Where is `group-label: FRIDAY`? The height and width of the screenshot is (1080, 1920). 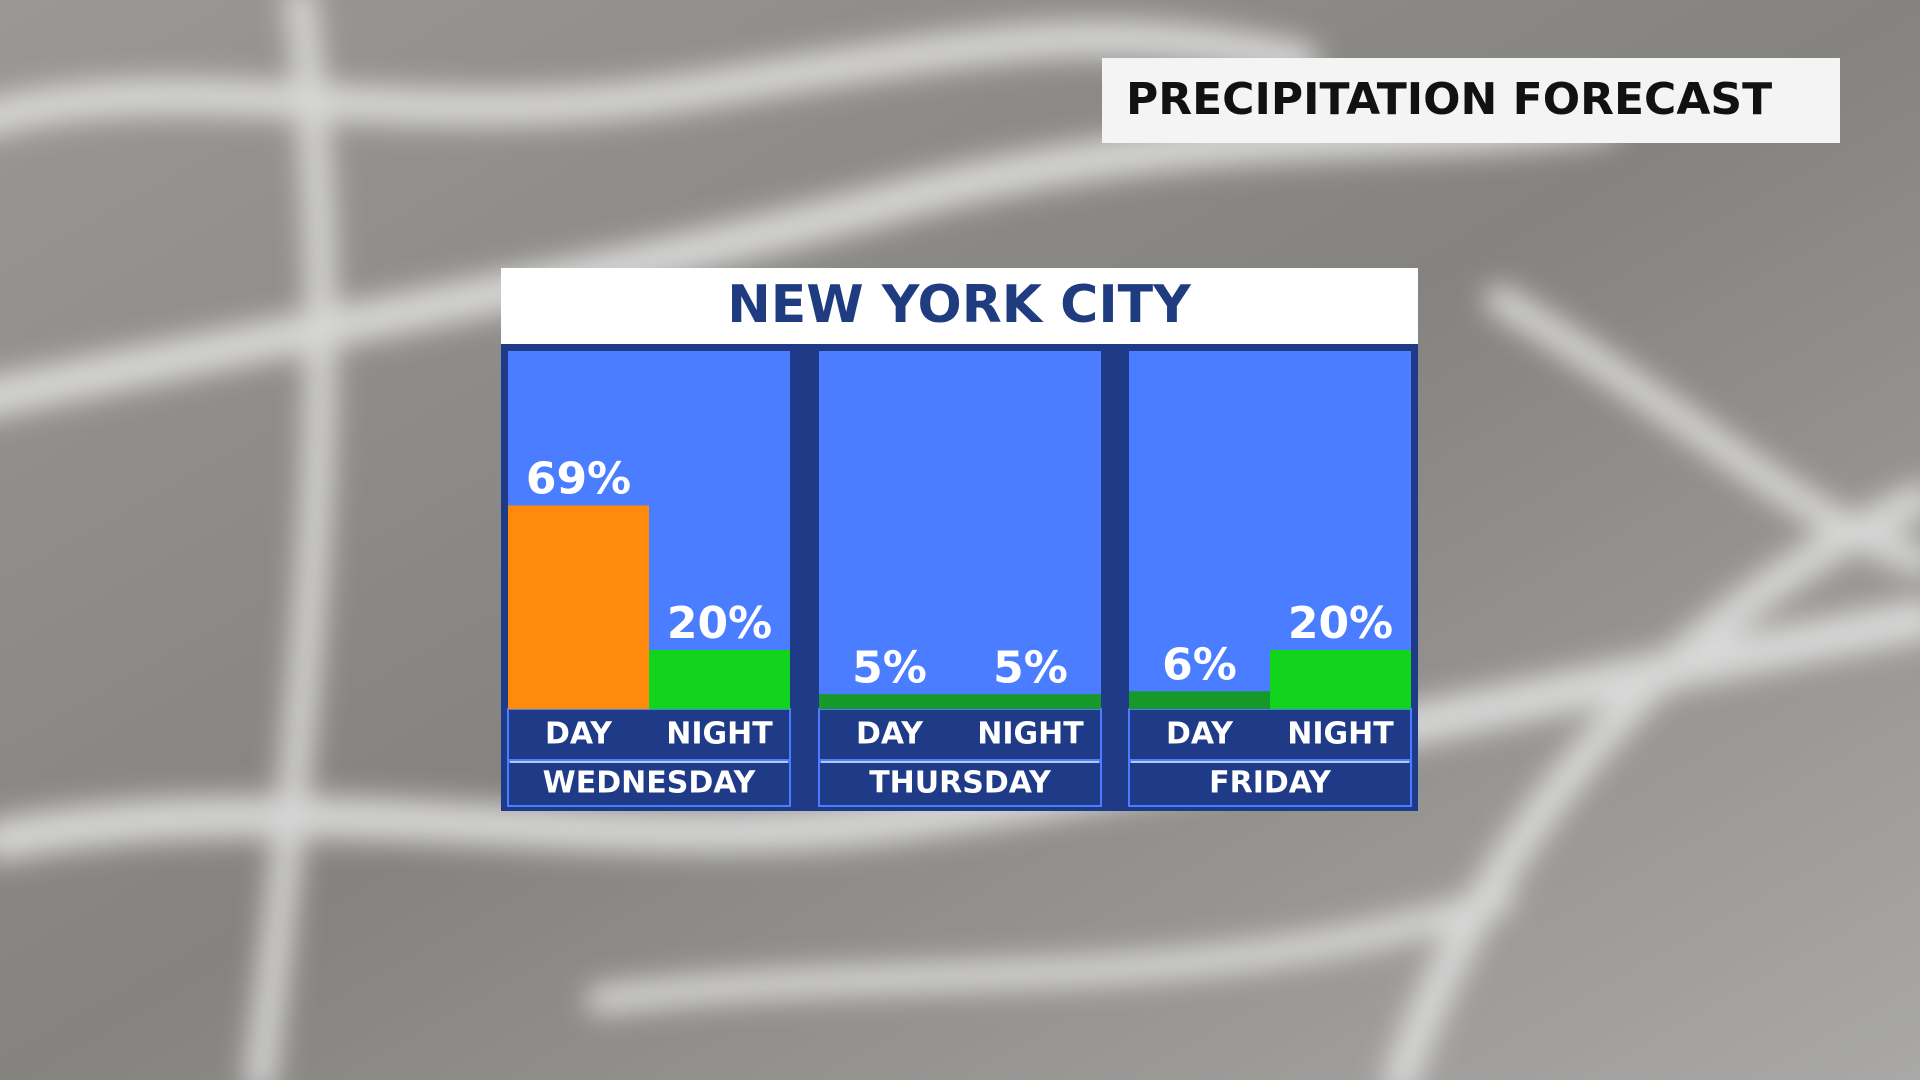 group-label: FRIDAY is located at coordinates (1270, 783).